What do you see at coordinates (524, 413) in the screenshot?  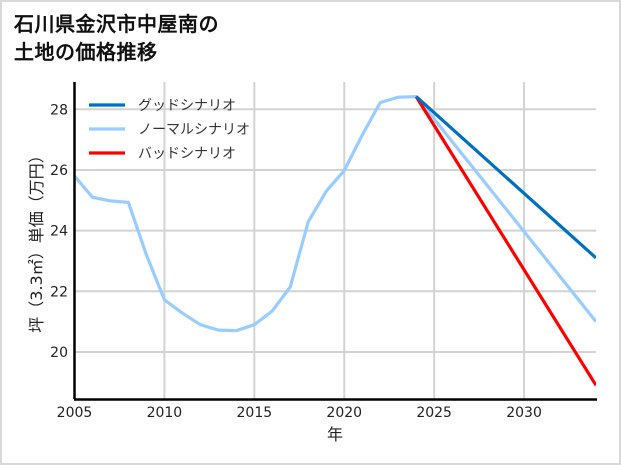 I see `x-tick-label: 2030` at bounding box center [524, 413].